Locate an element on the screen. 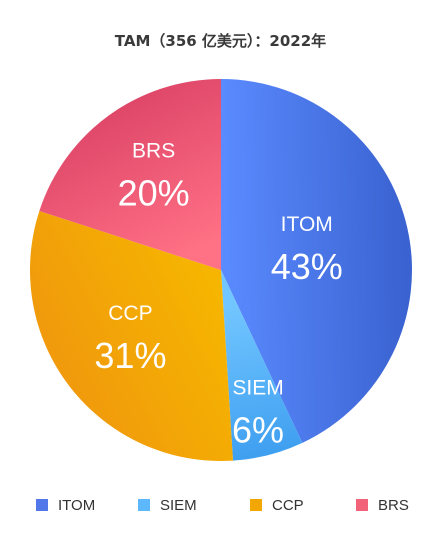  legend: ITOM SIEM CCP BRS is located at coordinates (220, 505).